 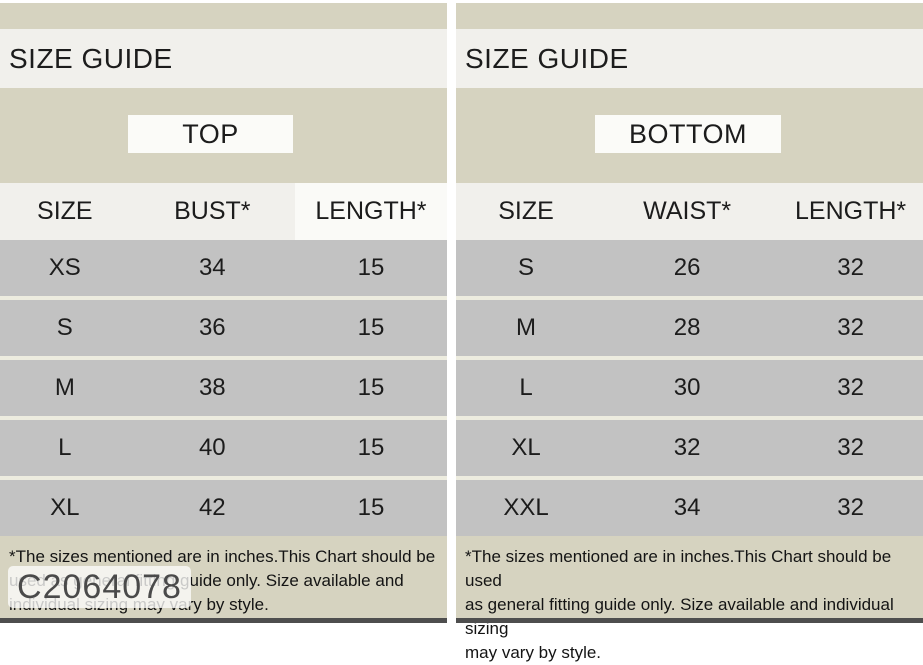 I want to click on table-row: XXL 34 32, so click(x=689, y=508).